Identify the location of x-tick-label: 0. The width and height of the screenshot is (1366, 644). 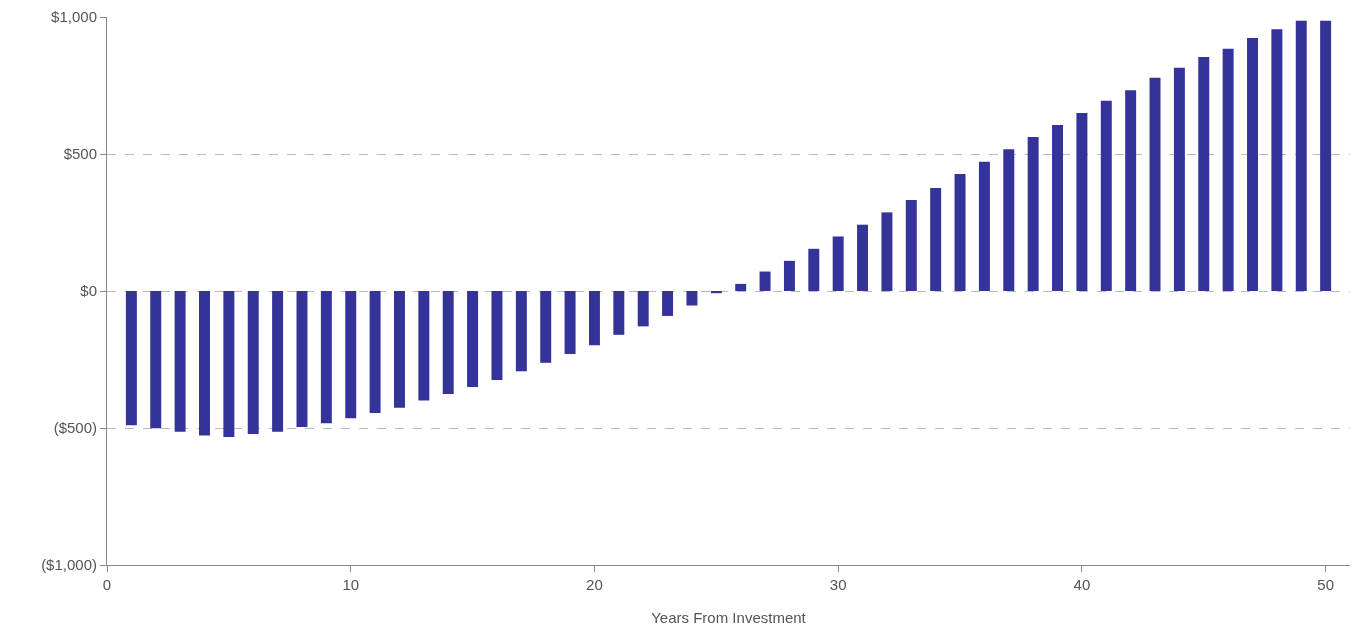
(107, 584).